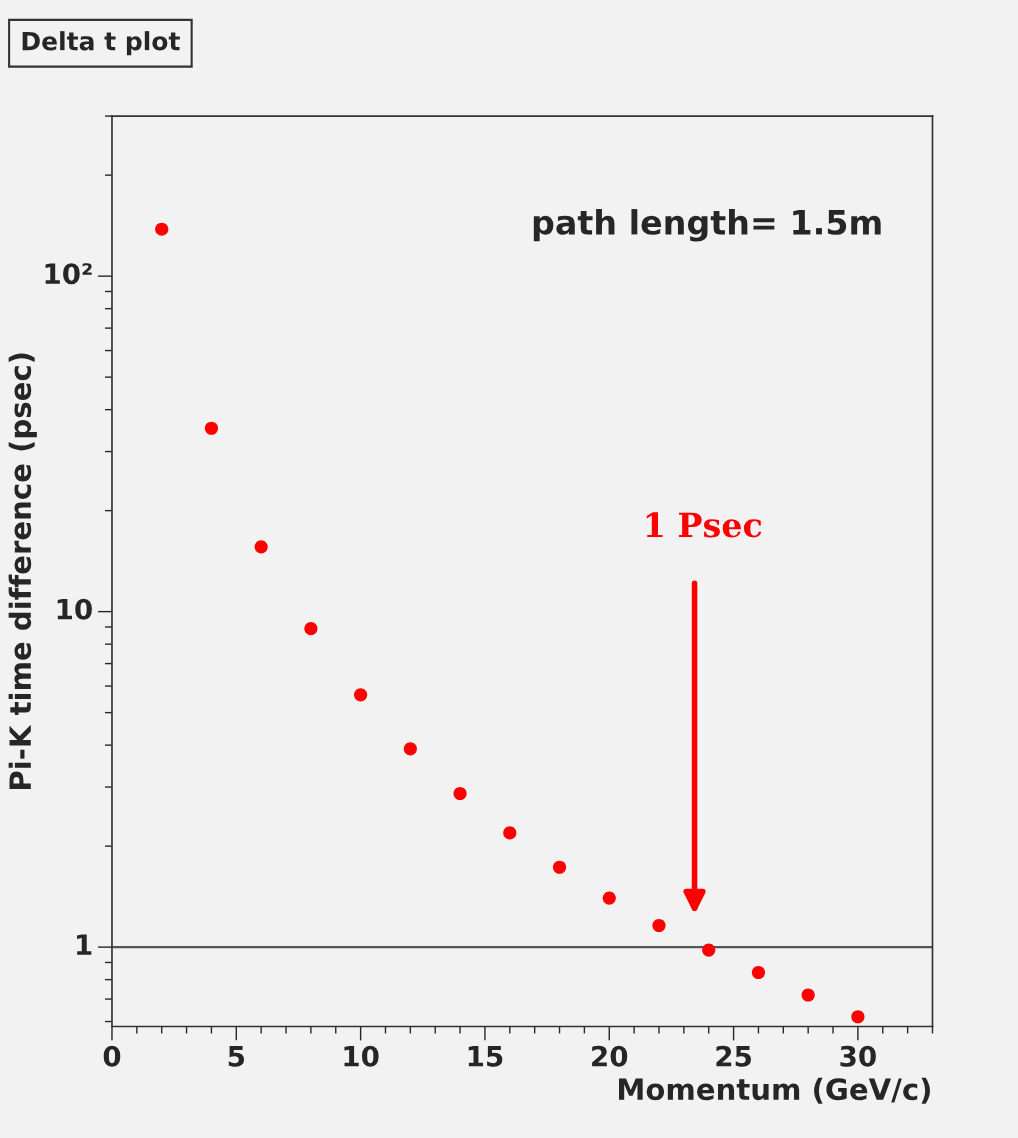 Image resolution: width=1018 pixels, height=1138 pixels. Describe the element at coordinates (733, 1056) in the screenshot. I see `x-tick-label: 25` at that location.